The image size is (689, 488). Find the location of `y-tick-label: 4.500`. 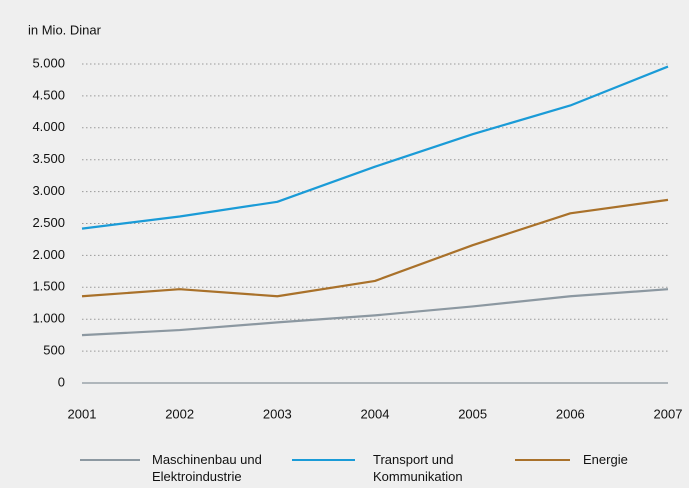

y-tick-label: 4.500 is located at coordinates (48, 94).